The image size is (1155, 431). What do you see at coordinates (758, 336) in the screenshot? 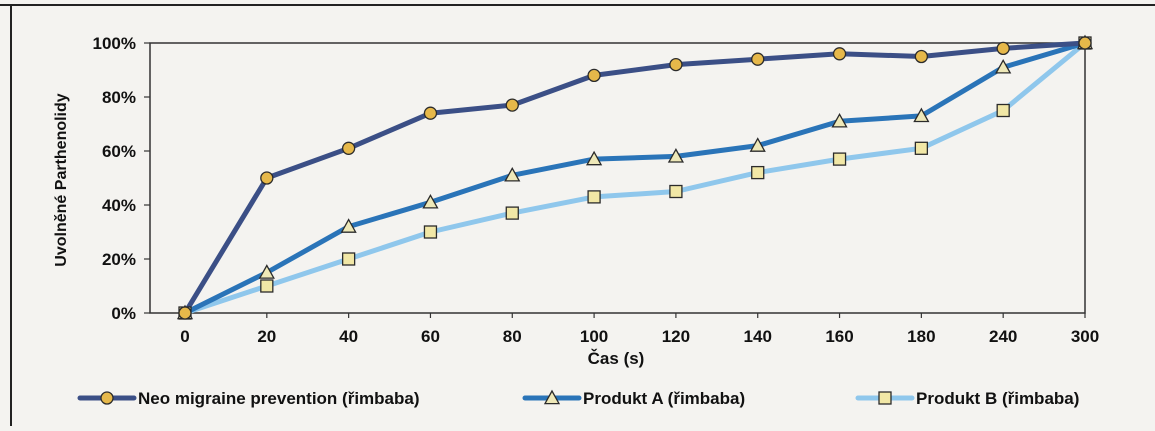
I see `x-tick-label: 140` at bounding box center [758, 336].